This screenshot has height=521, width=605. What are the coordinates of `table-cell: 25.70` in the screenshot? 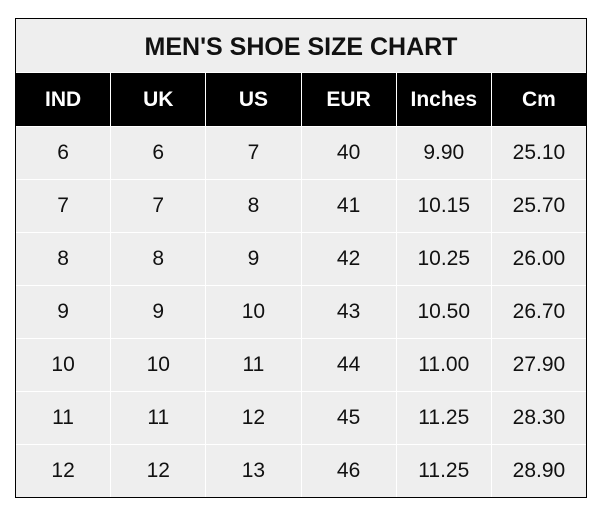 It's located at (538, 206).